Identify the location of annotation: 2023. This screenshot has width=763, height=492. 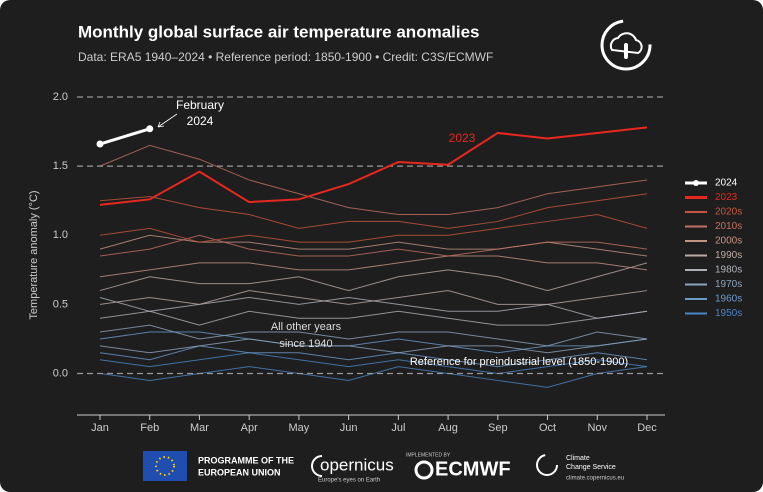
(462, 138).